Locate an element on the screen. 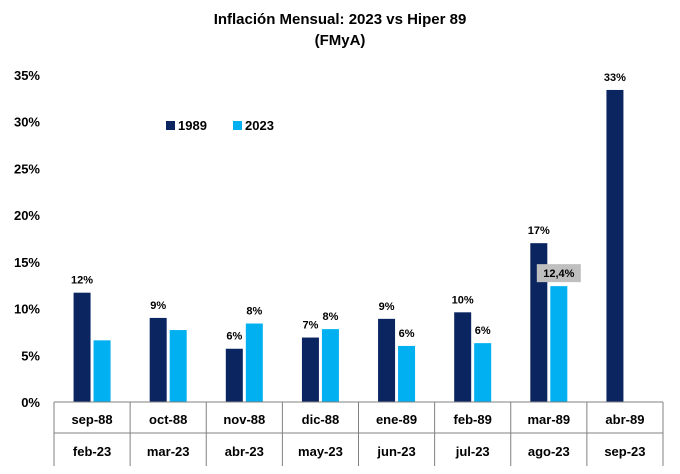  x-category-bottom: ago-23 is located at coordinates (549, 451).